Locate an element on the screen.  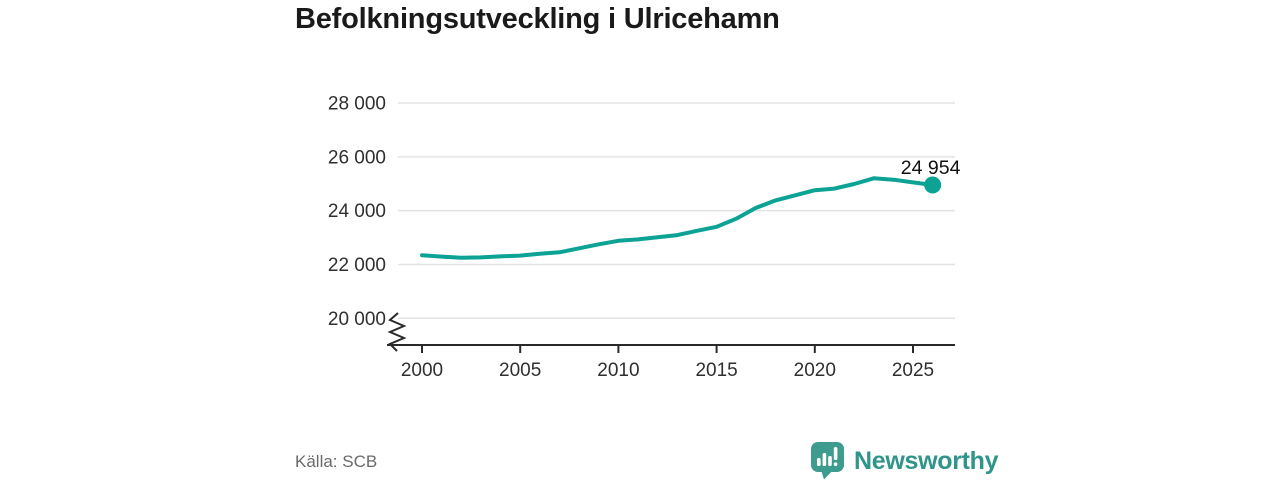
y-axis-label: 26 000 is located at coordinates (357, 157).